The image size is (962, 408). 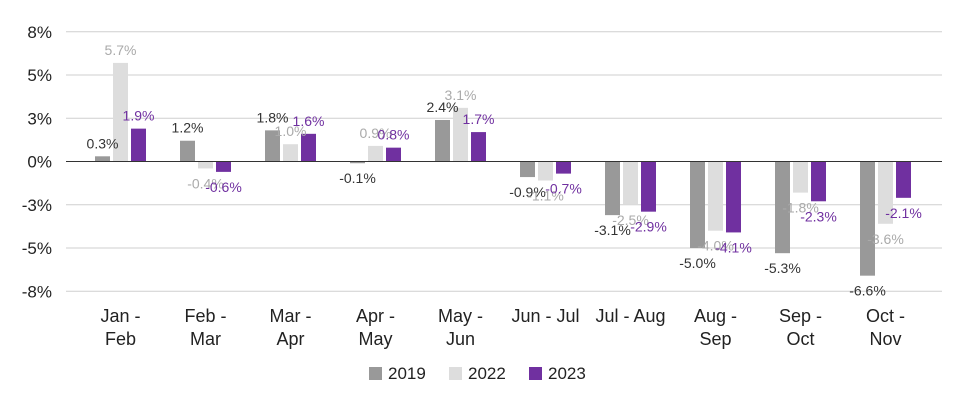 What do you see at coordinates (139, 116) in the screenshot?
I see `data-label-2023: 1.9%` at bounding box center [139, 116].